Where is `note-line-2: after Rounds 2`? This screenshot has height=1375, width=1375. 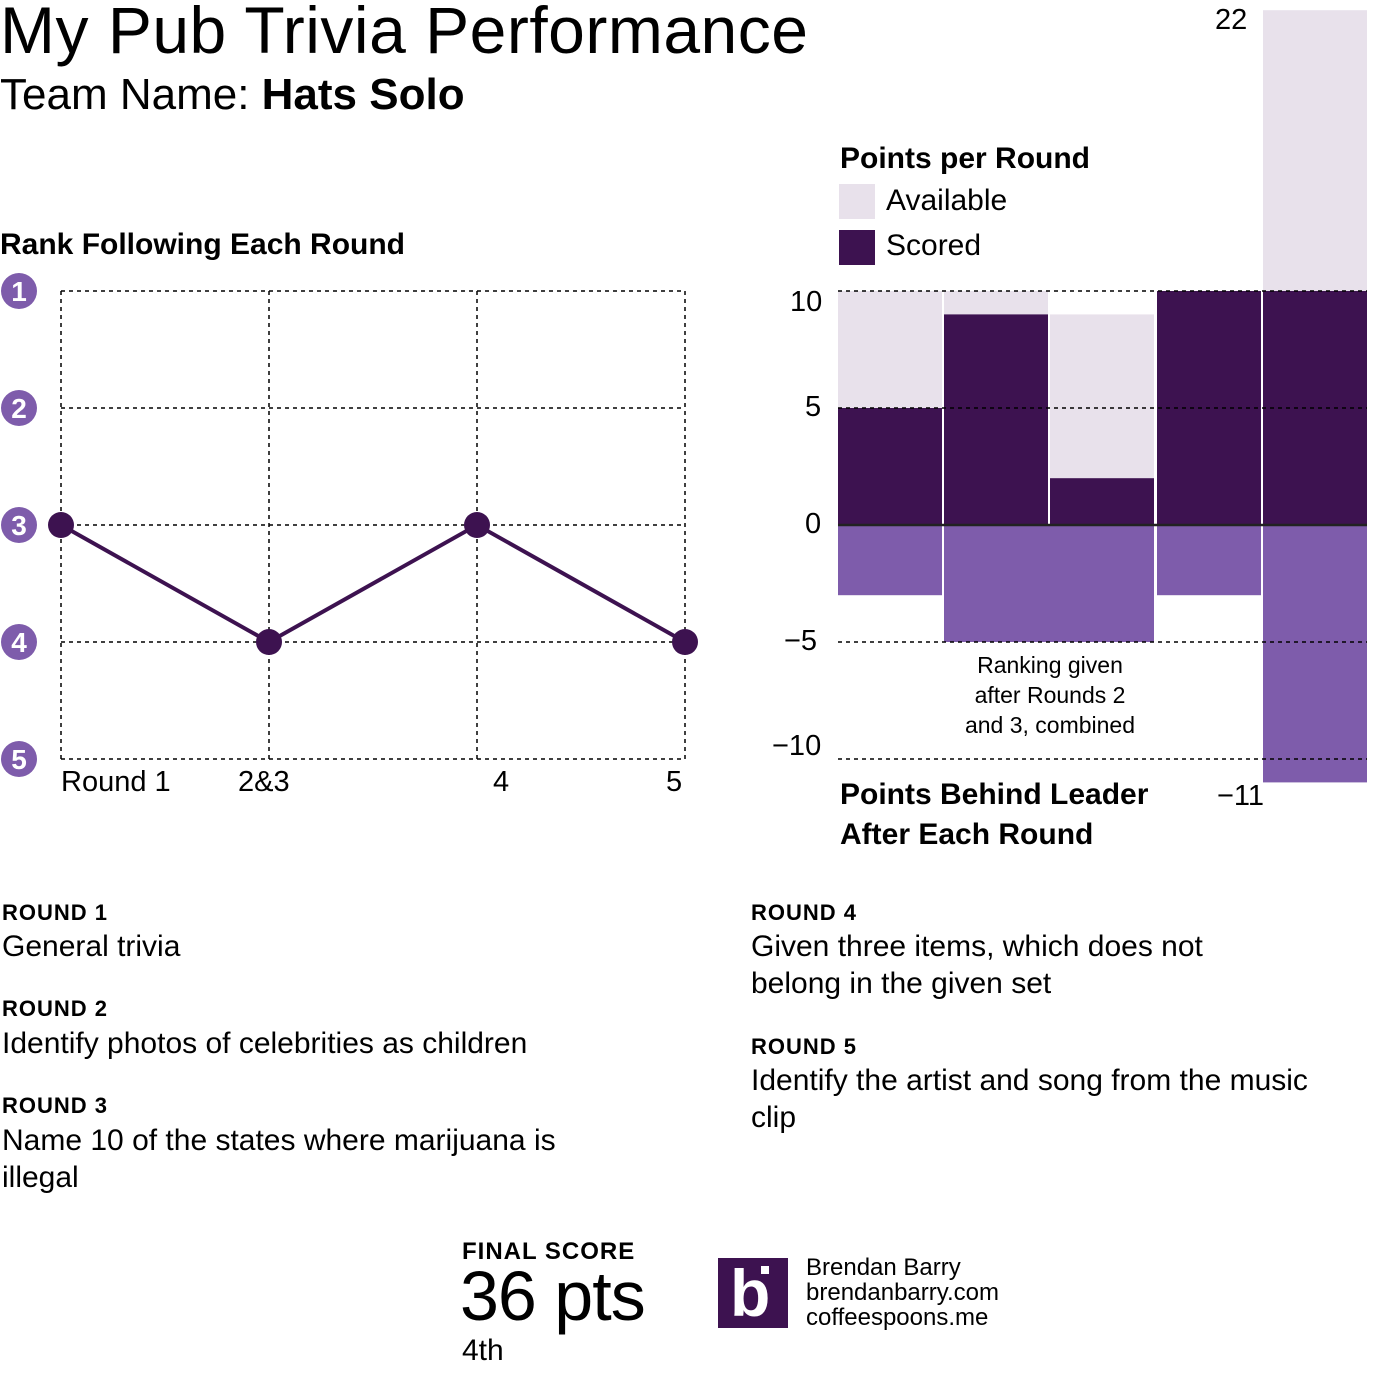 note-line-2: after Rounds 2 is located at coordinates (1050, 695).